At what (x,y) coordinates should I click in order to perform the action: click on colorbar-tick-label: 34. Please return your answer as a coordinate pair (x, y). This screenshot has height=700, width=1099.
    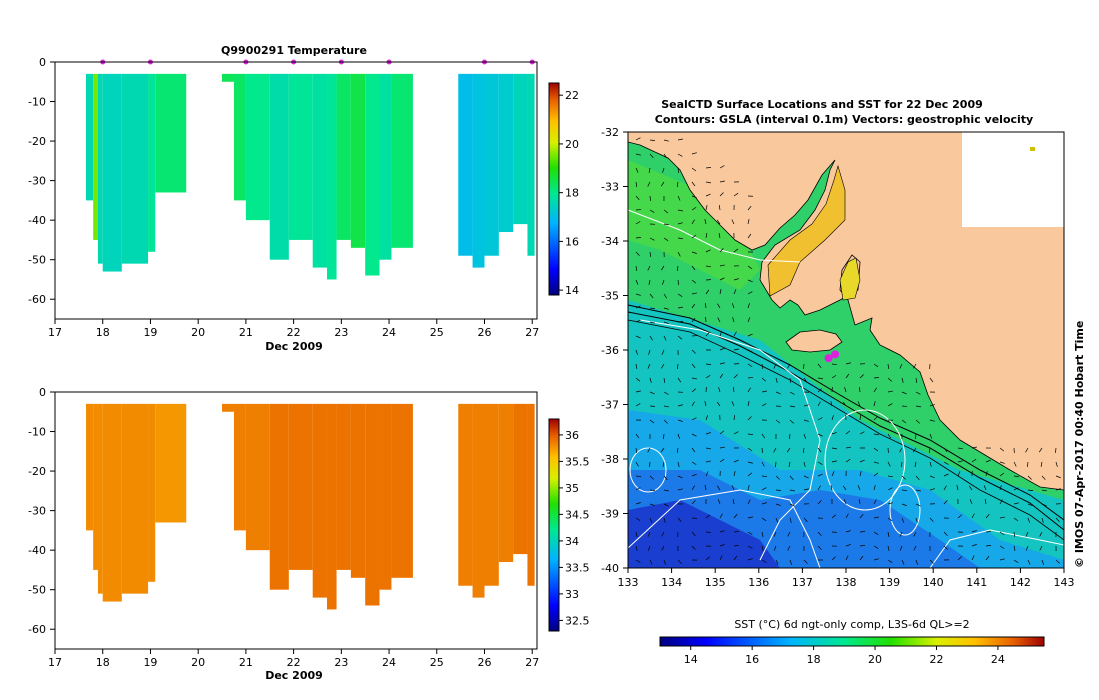
    Looking at the image, I should click on (572, 541).